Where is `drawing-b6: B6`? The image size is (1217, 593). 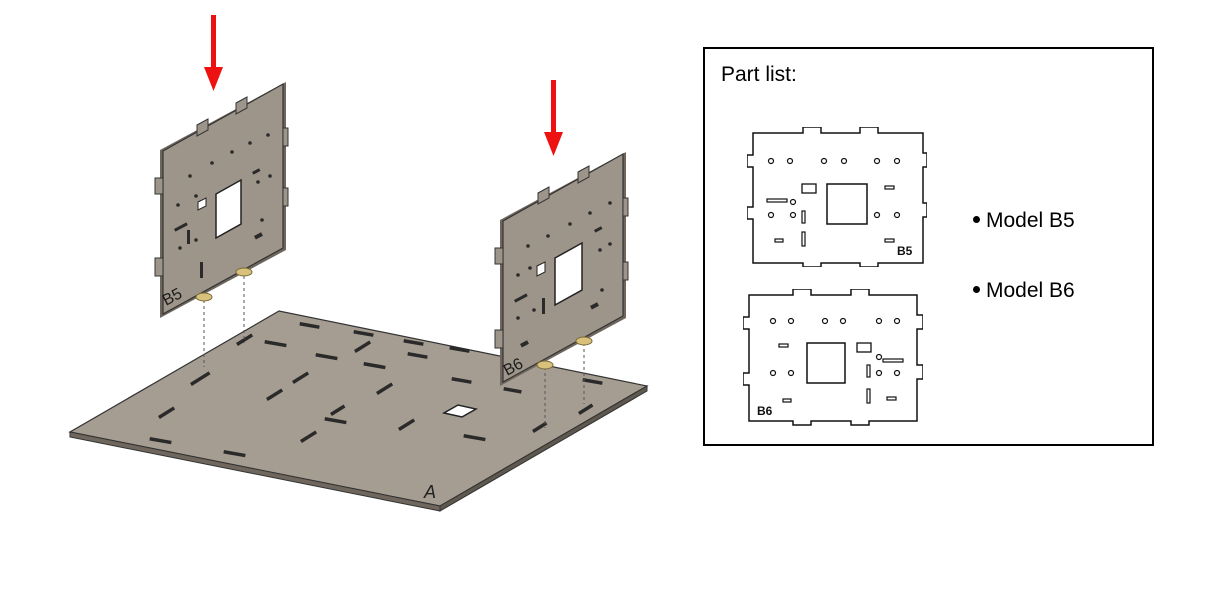 drawing-b6: B6 is located at coordinates (833, 357).